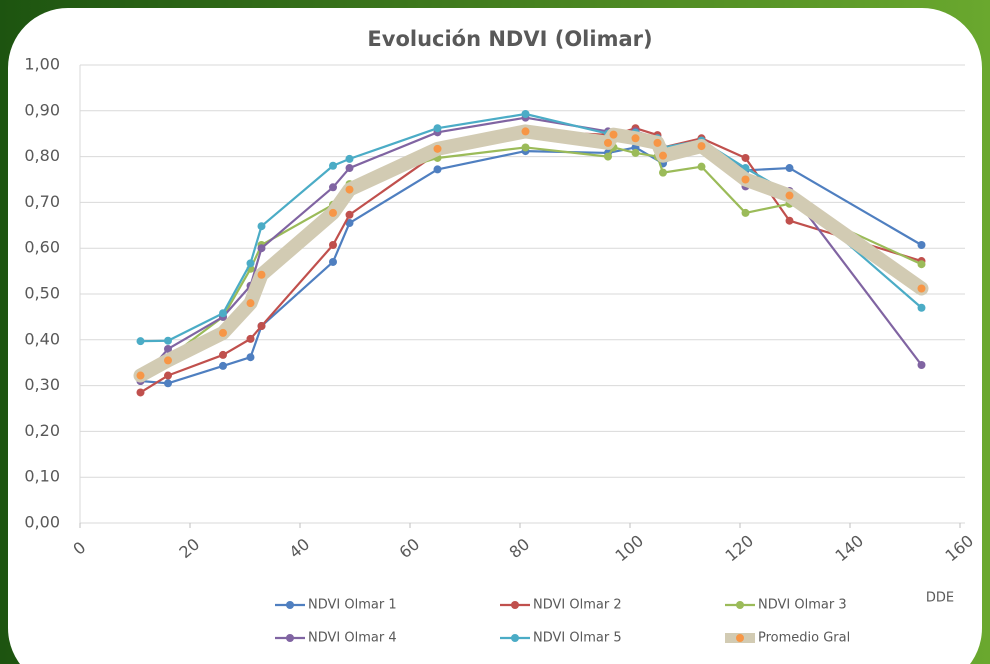 This screenshot has width=990, height=664. What do you see at coordinates (42, 64) in the screenshot?
I see `y-tick-label: 1,00` at bounding box center [42, 64].